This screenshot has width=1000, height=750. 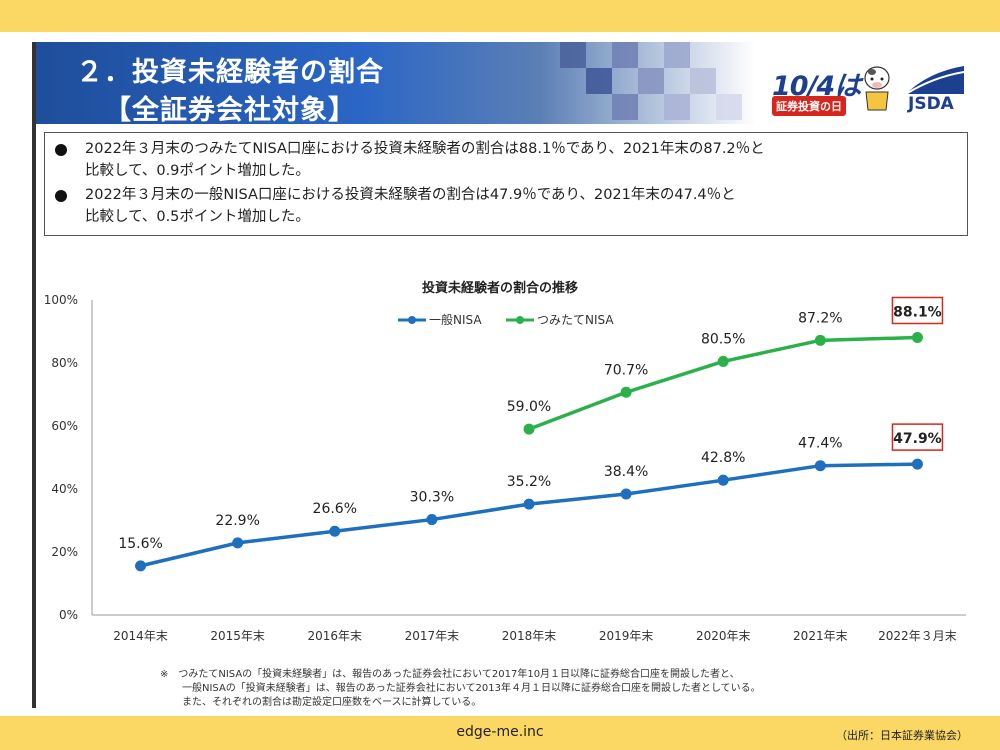 I want to click on y-tick-label: 80%, so click(x=64, y=363).